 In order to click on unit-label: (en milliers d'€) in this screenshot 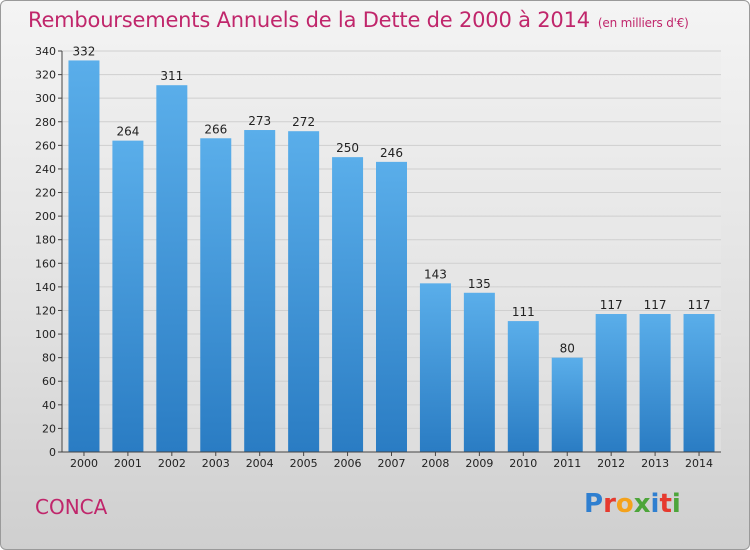, I will do `click(643, 23)`.